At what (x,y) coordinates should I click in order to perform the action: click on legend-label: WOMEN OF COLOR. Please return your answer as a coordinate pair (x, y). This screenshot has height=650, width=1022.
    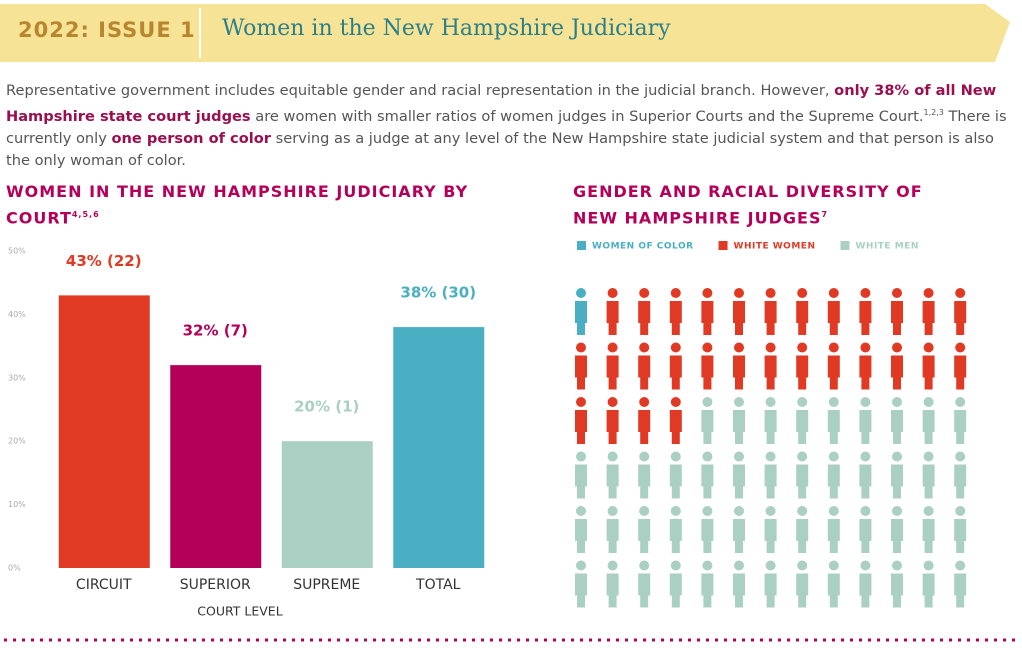
    Looking at the image, I should click on (643, 247).